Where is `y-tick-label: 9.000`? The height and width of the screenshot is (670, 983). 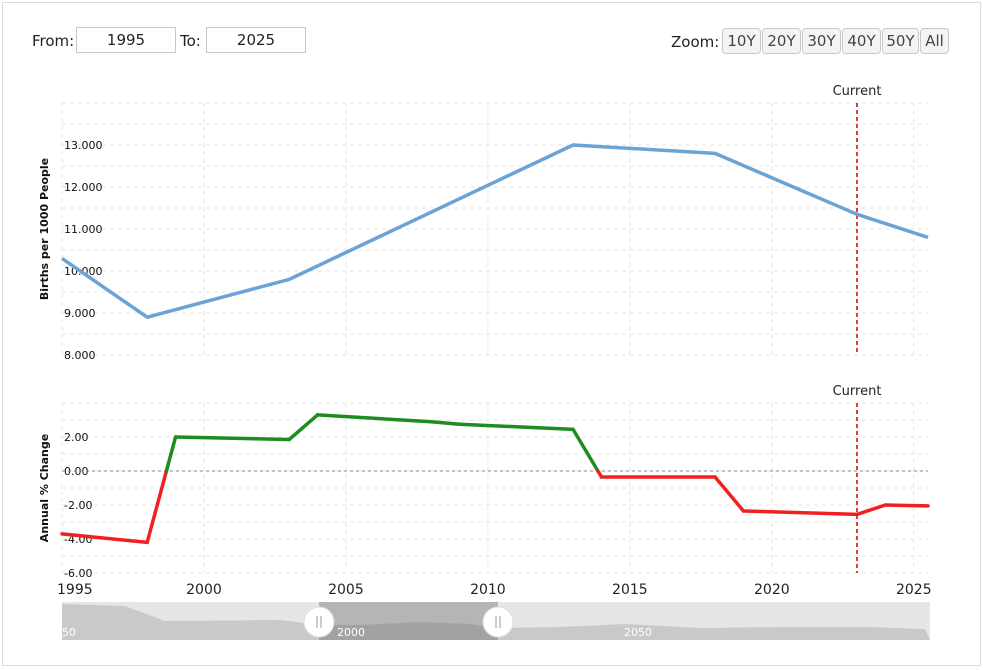 y-tick-label: 9.000 is located at coordinates (80, 313).